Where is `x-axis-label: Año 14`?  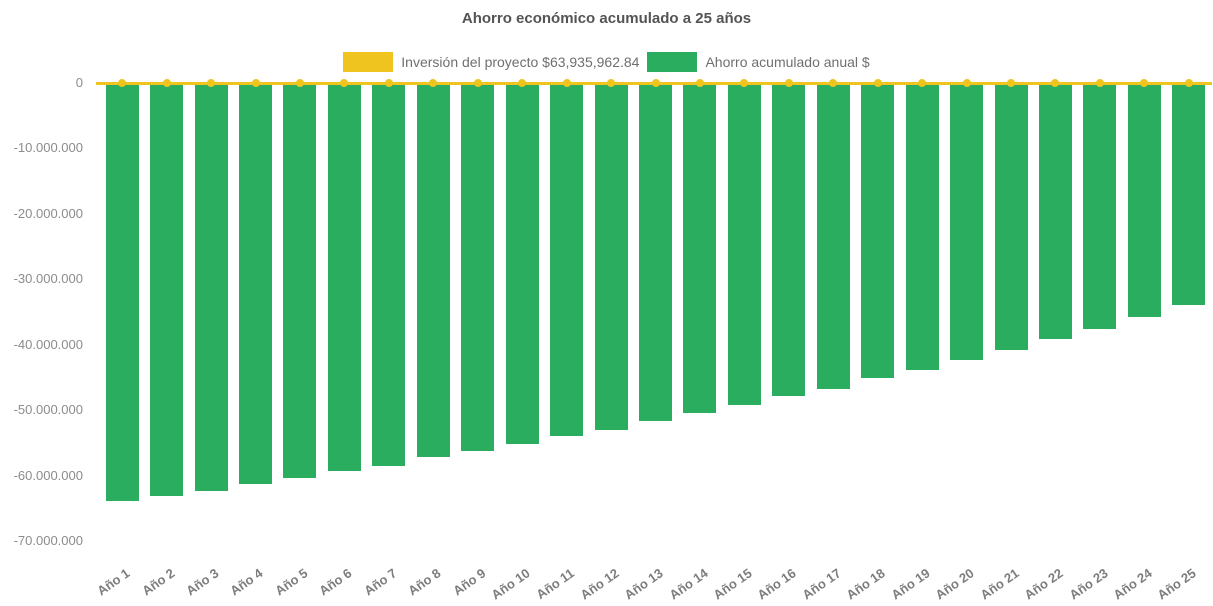 x-axis-label: Año 14 is located at coordinates (688, 584).